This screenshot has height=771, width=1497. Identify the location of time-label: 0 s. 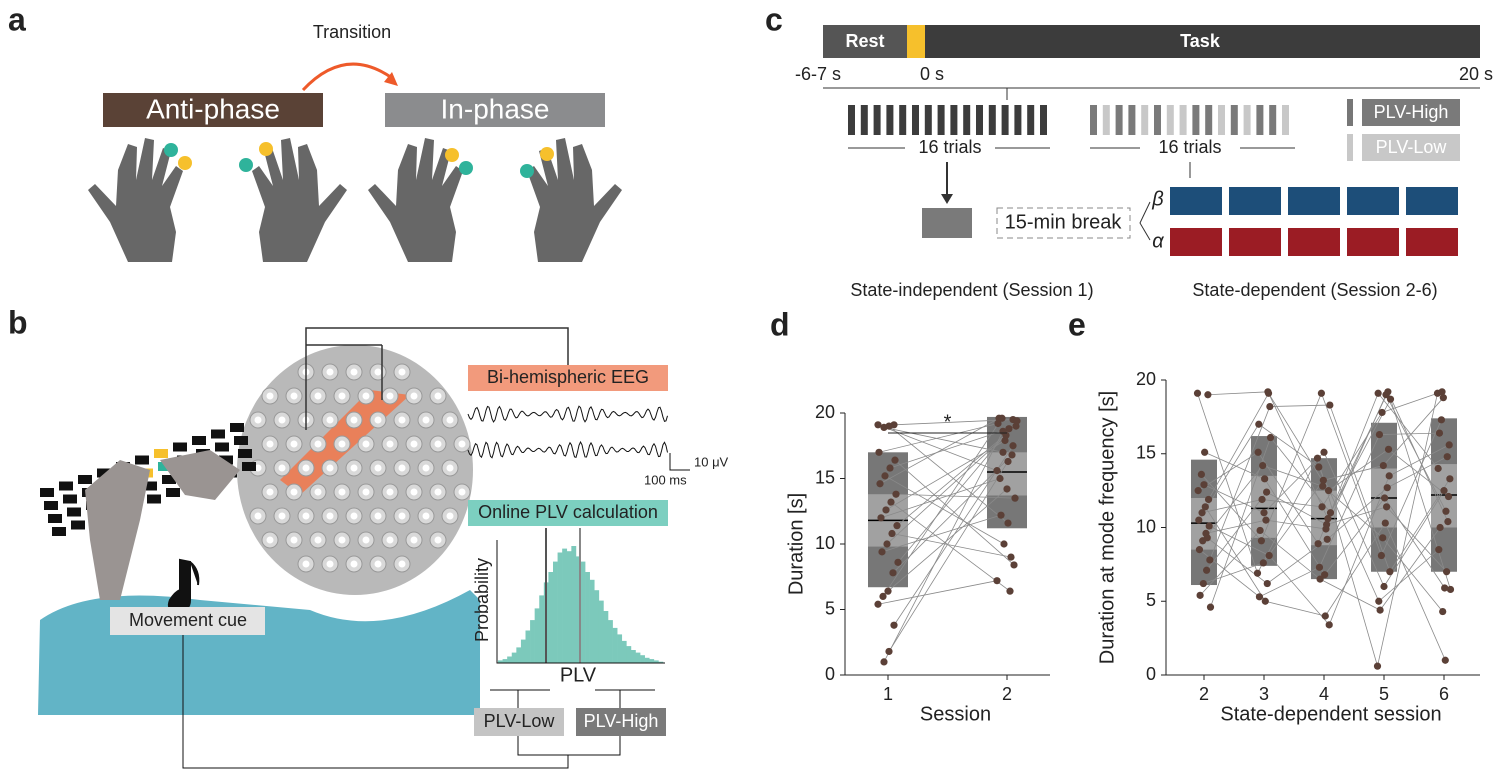
(932, 74).